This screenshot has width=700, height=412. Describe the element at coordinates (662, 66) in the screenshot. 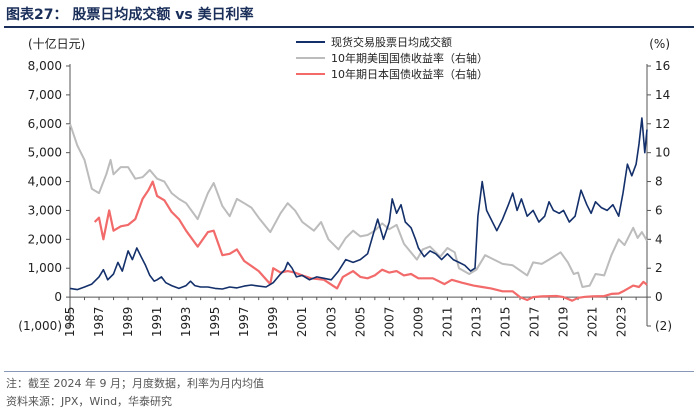

I see `right-tick-label: 16` at that location.